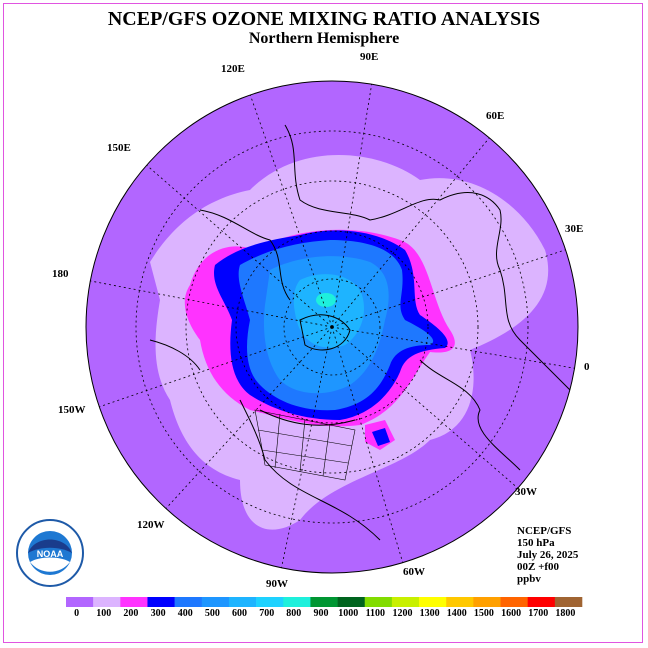  Describe the element at coordinates (294, 613) in the screenshot. I see `colorbar-tick-label: 800` at that location.